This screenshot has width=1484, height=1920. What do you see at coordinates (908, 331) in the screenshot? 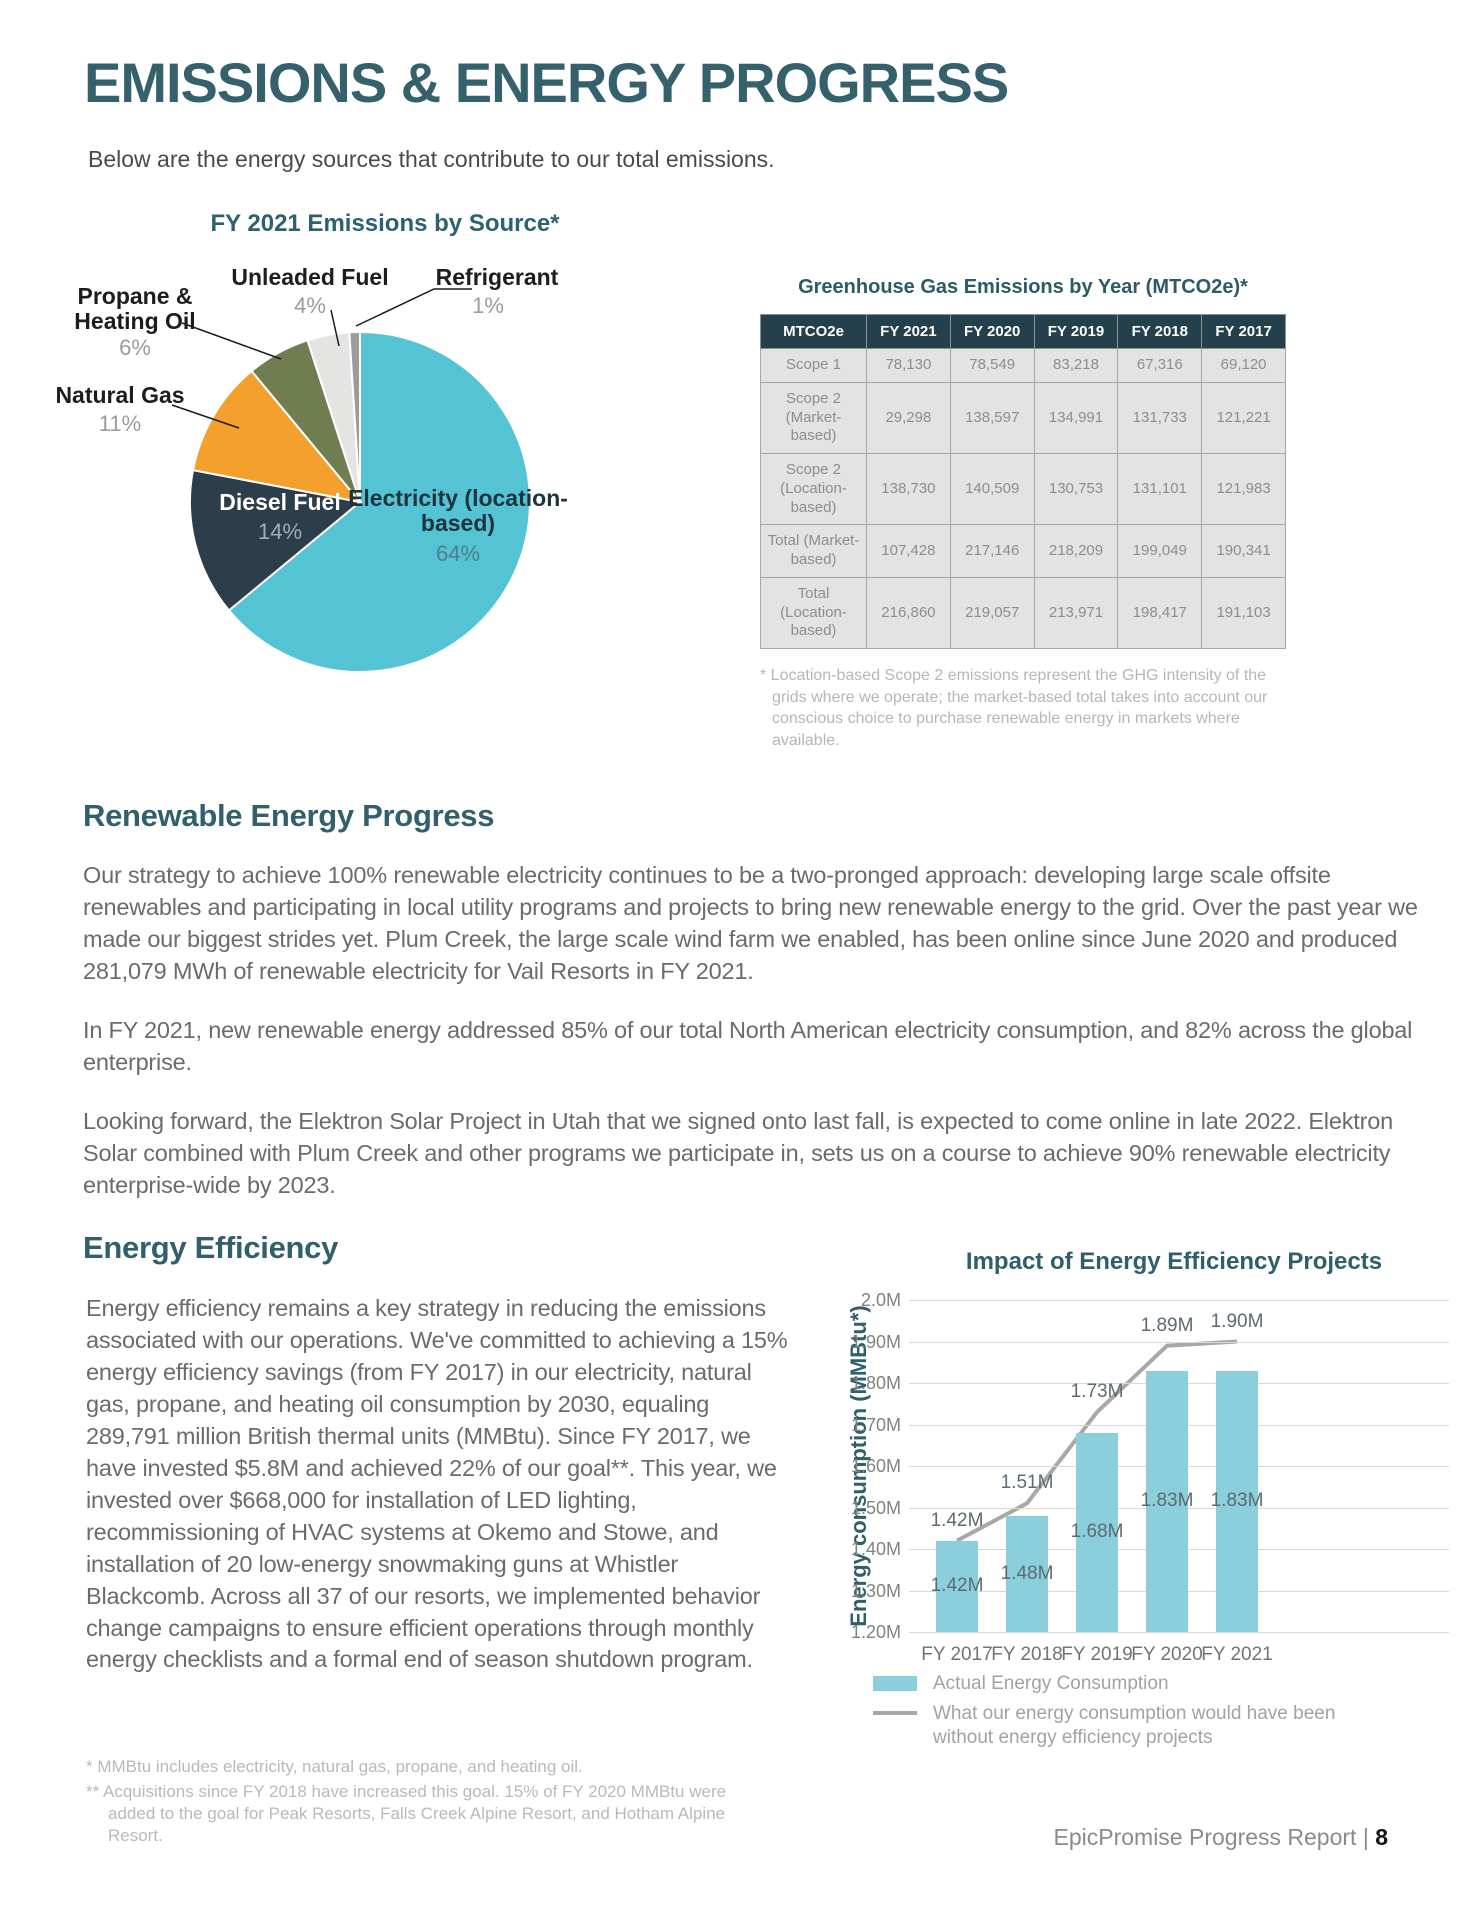
I see `table-header-fy-2021: FY 2021` at bounding box center [908, 331].